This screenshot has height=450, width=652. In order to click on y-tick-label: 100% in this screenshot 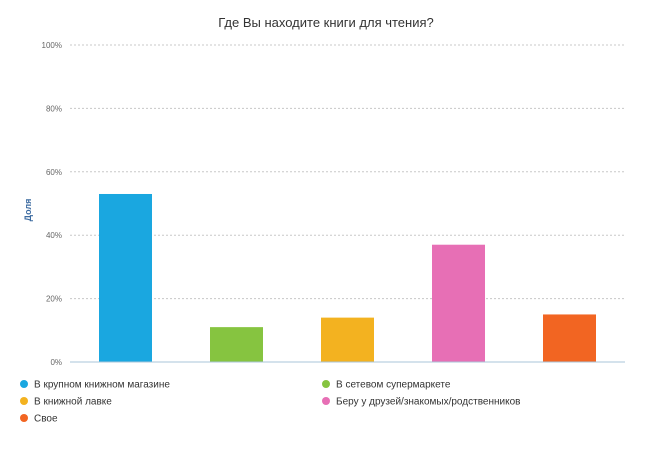, I will do `click(52, 45)`.